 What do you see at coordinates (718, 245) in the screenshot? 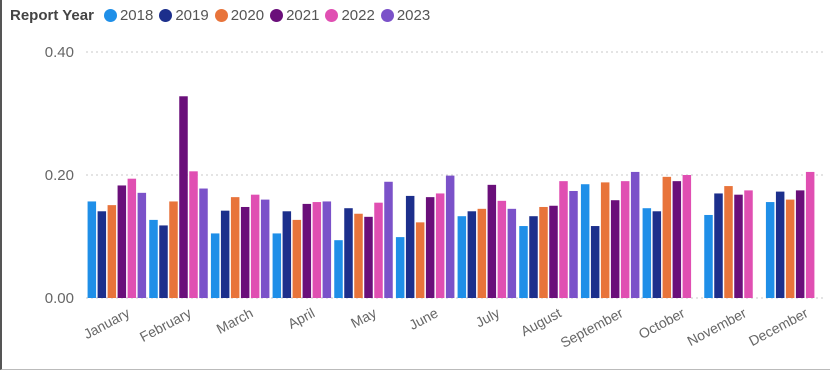
I see `bar-2019-november` at bounding box center [718, 245].